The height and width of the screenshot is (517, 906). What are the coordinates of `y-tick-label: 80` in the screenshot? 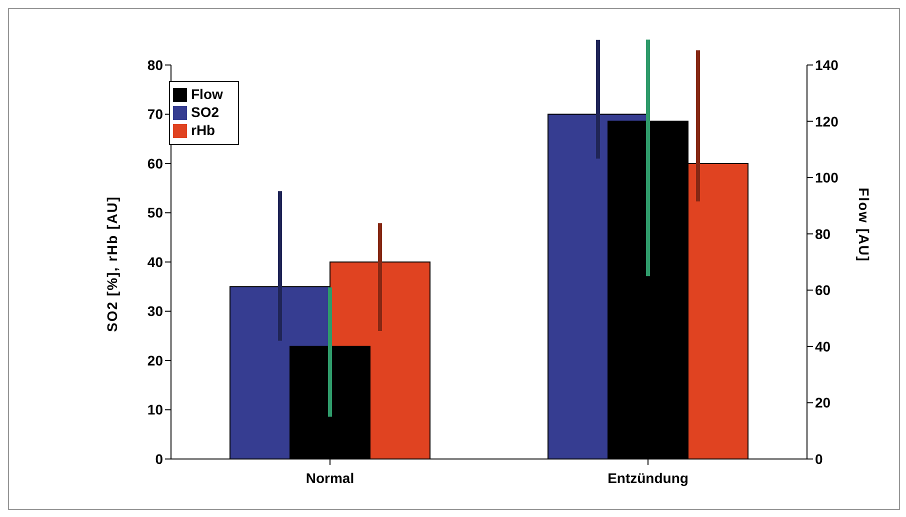 It's located at (155, 64).